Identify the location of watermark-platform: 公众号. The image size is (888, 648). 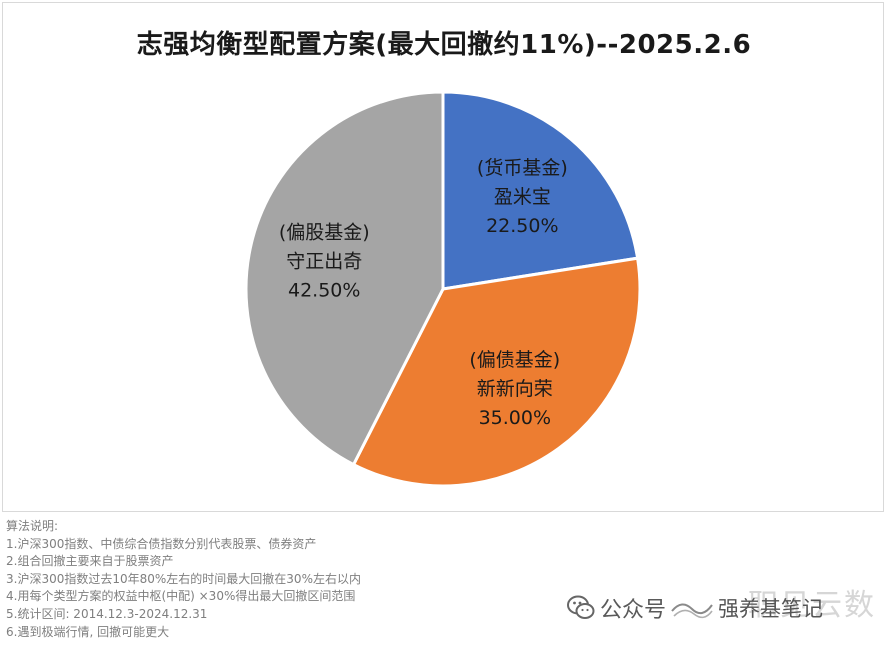
(633, 610).